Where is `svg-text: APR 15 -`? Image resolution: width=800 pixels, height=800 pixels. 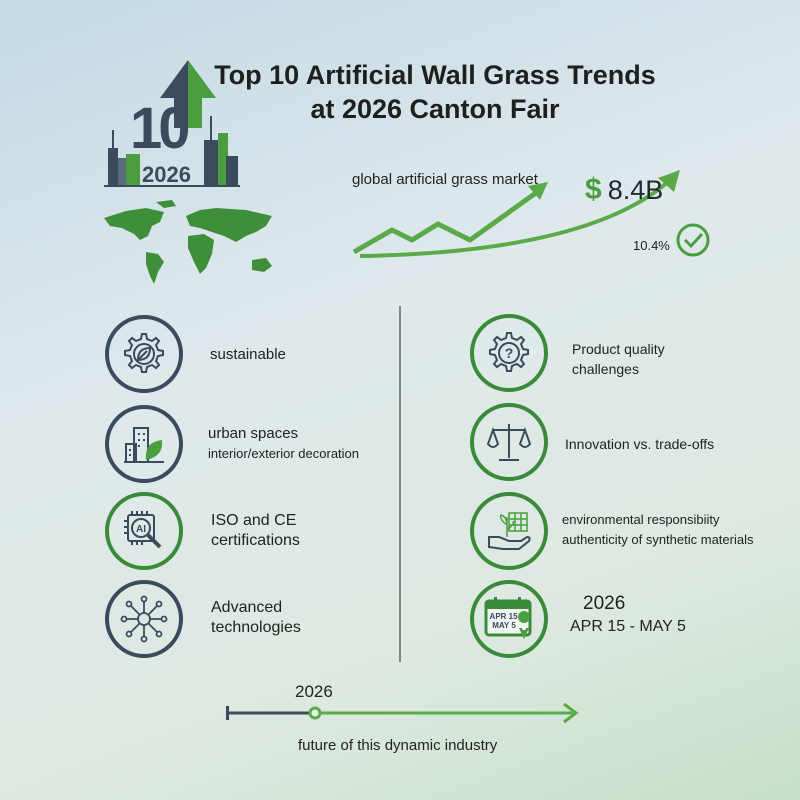 svg-text: APR 15 - is located at coordinates (506, 616).